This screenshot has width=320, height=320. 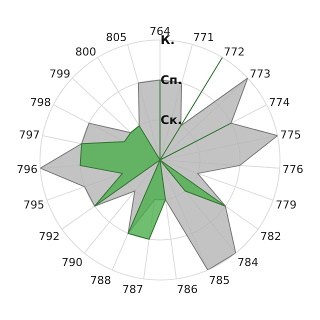 What do you see at coordinates (72, 263) in the screenshot?
I see `spoke-label: 790` at bounding box center [72, 263].